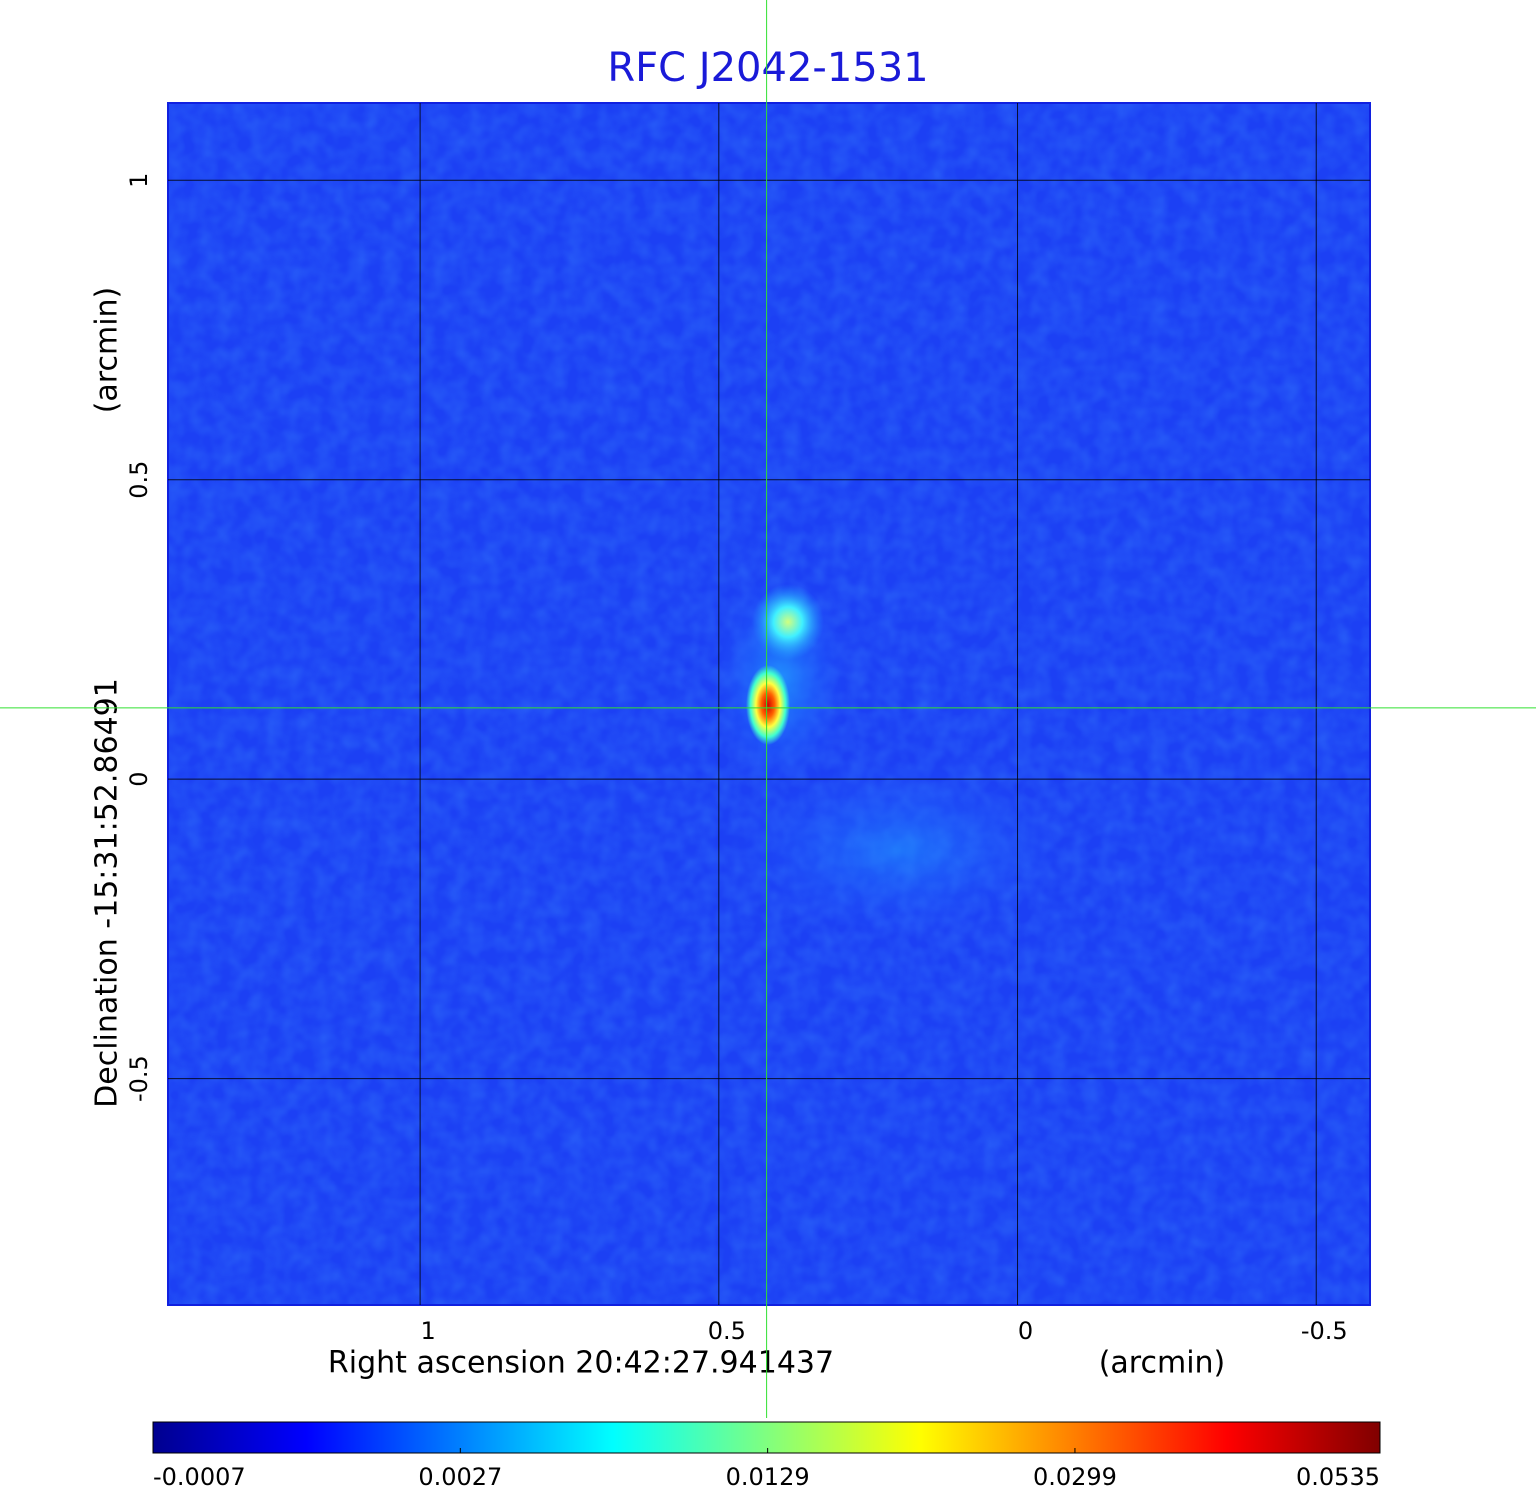 The image size is (1536, 1511). I want to click on x-tick-label: 0.5, so click(727, 1331).